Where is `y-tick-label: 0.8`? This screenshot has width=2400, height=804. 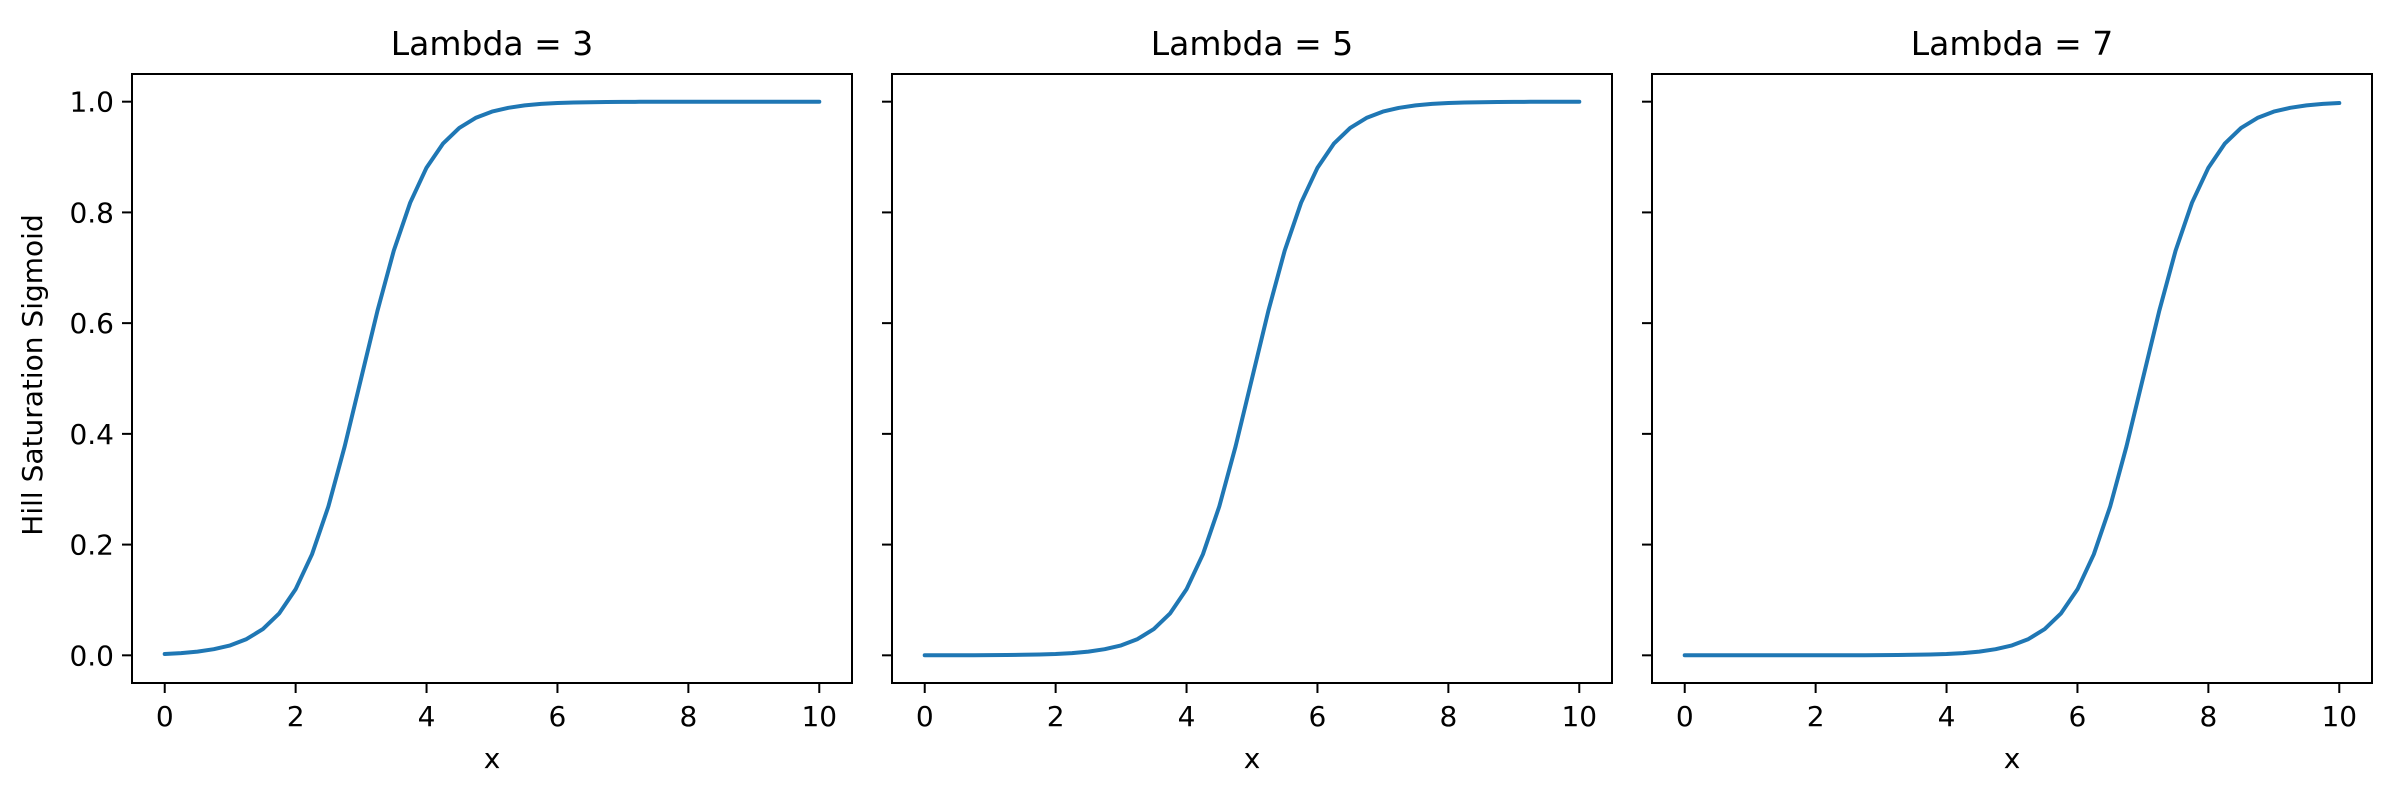
y-tick-label: 0.8 is located at coordinates (91, 212).